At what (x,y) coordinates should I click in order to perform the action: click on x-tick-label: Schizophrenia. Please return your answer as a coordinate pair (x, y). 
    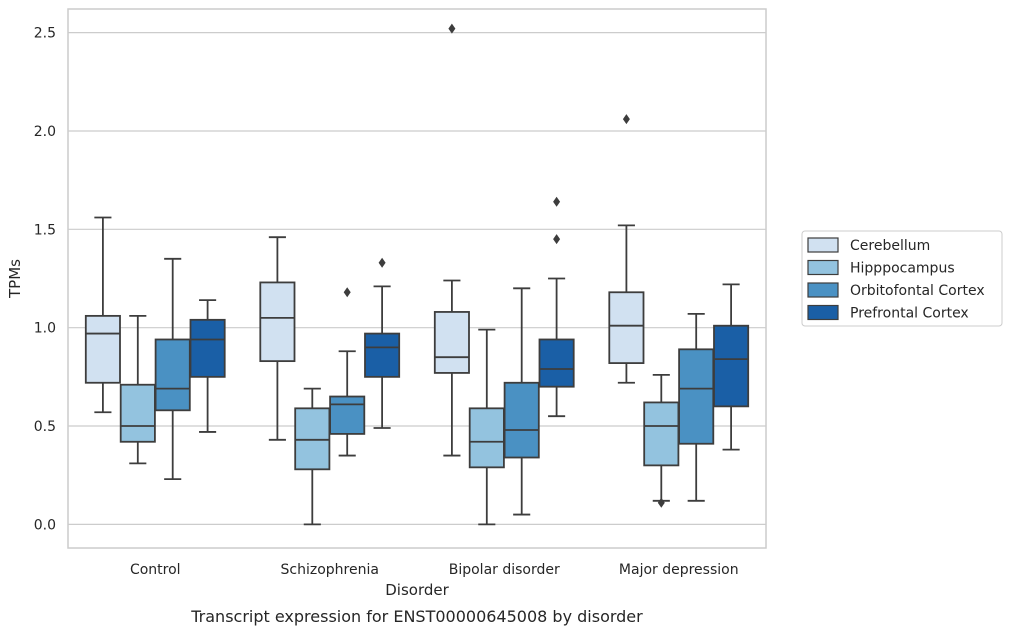
    Looking at the image, I should click on (330, 570).